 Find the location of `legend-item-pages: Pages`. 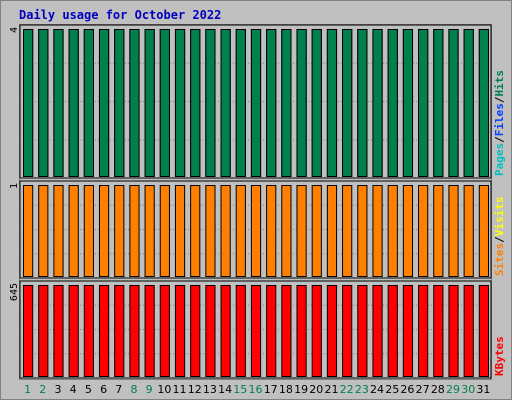

legend-item-pages: Pages is located at coordinates (499, 159).